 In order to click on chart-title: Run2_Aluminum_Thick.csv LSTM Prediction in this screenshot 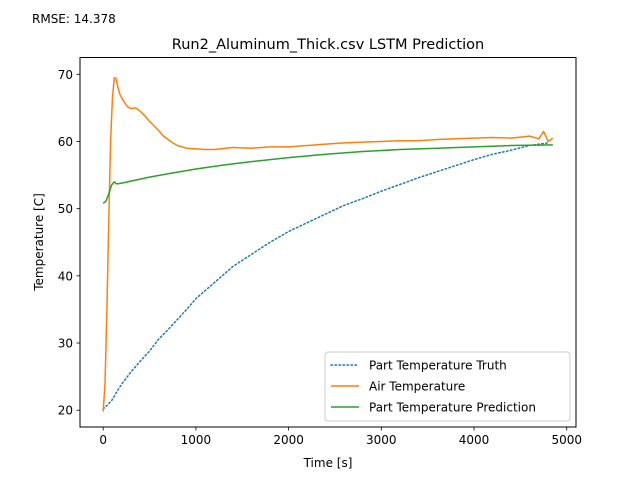, I will do `click(328, 45)`.